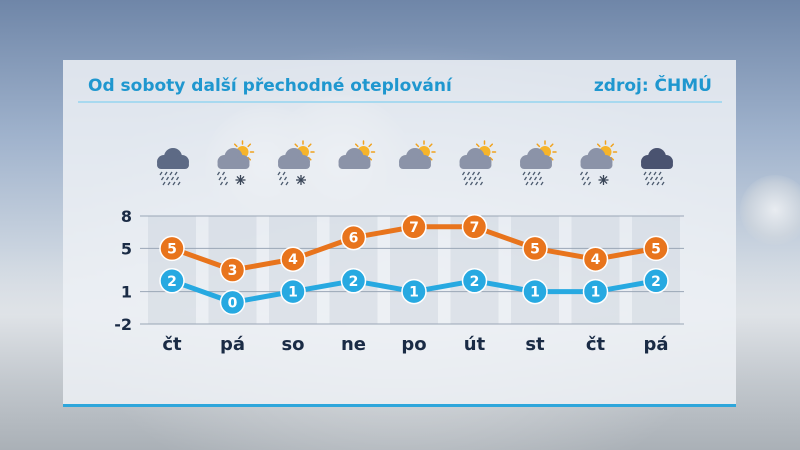  I want to click on y-tick-label: 1, so click(126, 292).